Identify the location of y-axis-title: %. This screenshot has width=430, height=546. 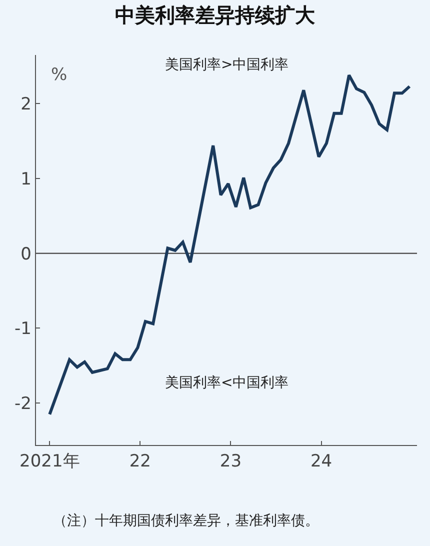
(59, 75).